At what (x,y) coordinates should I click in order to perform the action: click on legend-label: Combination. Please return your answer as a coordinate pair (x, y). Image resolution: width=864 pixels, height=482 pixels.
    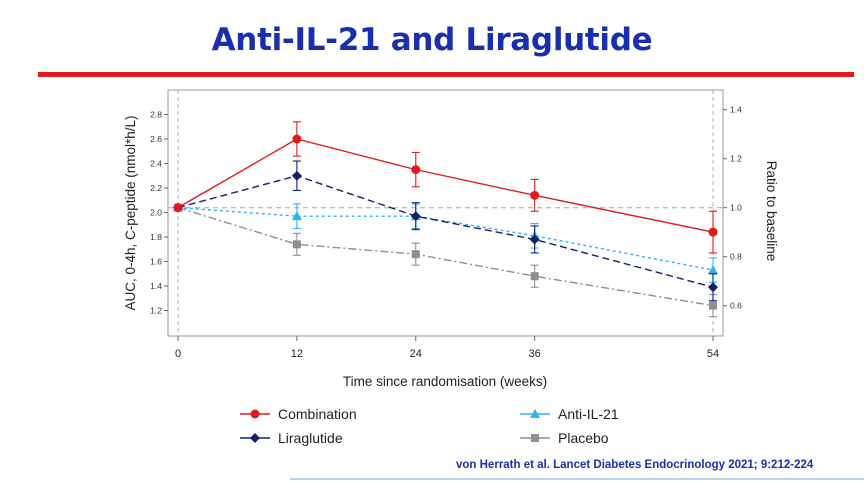
    Looking at the image, I should click on (317, 414).